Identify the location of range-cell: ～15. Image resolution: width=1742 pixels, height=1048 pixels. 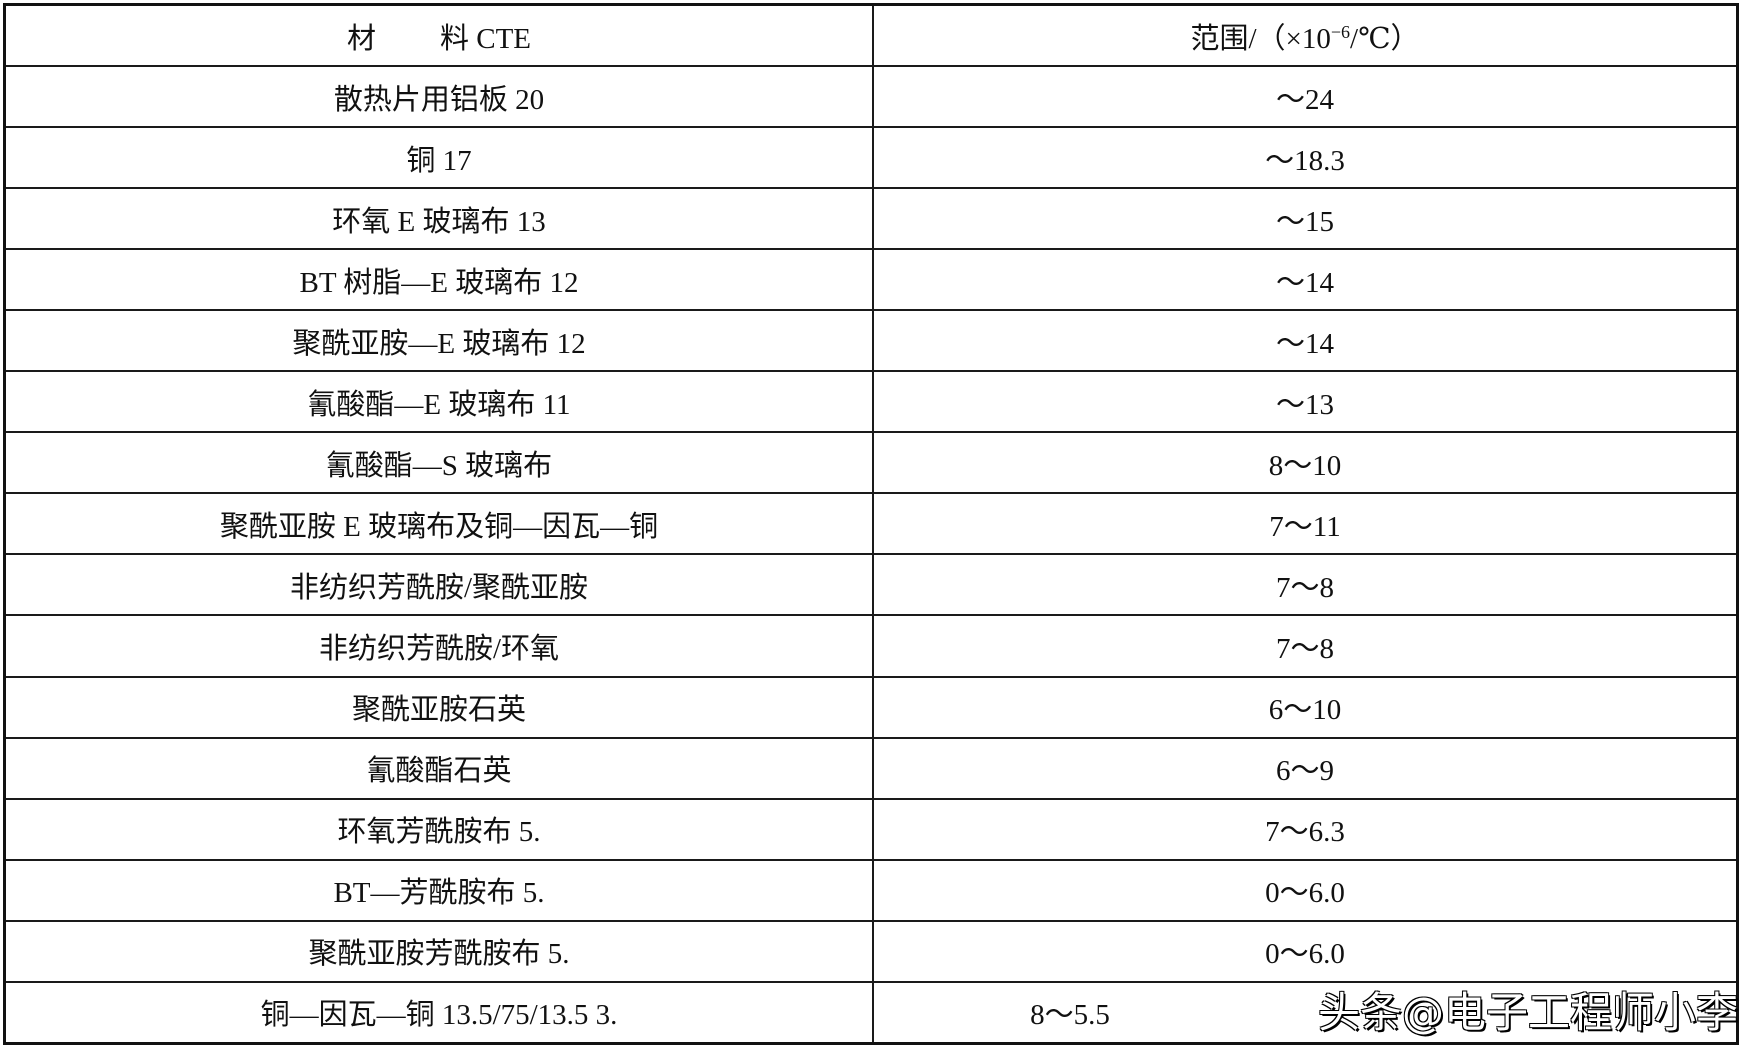
(1305, 219).